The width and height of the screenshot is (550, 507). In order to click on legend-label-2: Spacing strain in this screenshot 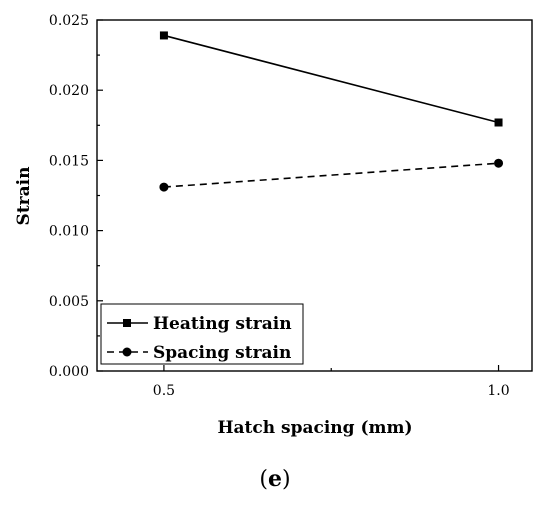, I will do `click(222, 353)`.